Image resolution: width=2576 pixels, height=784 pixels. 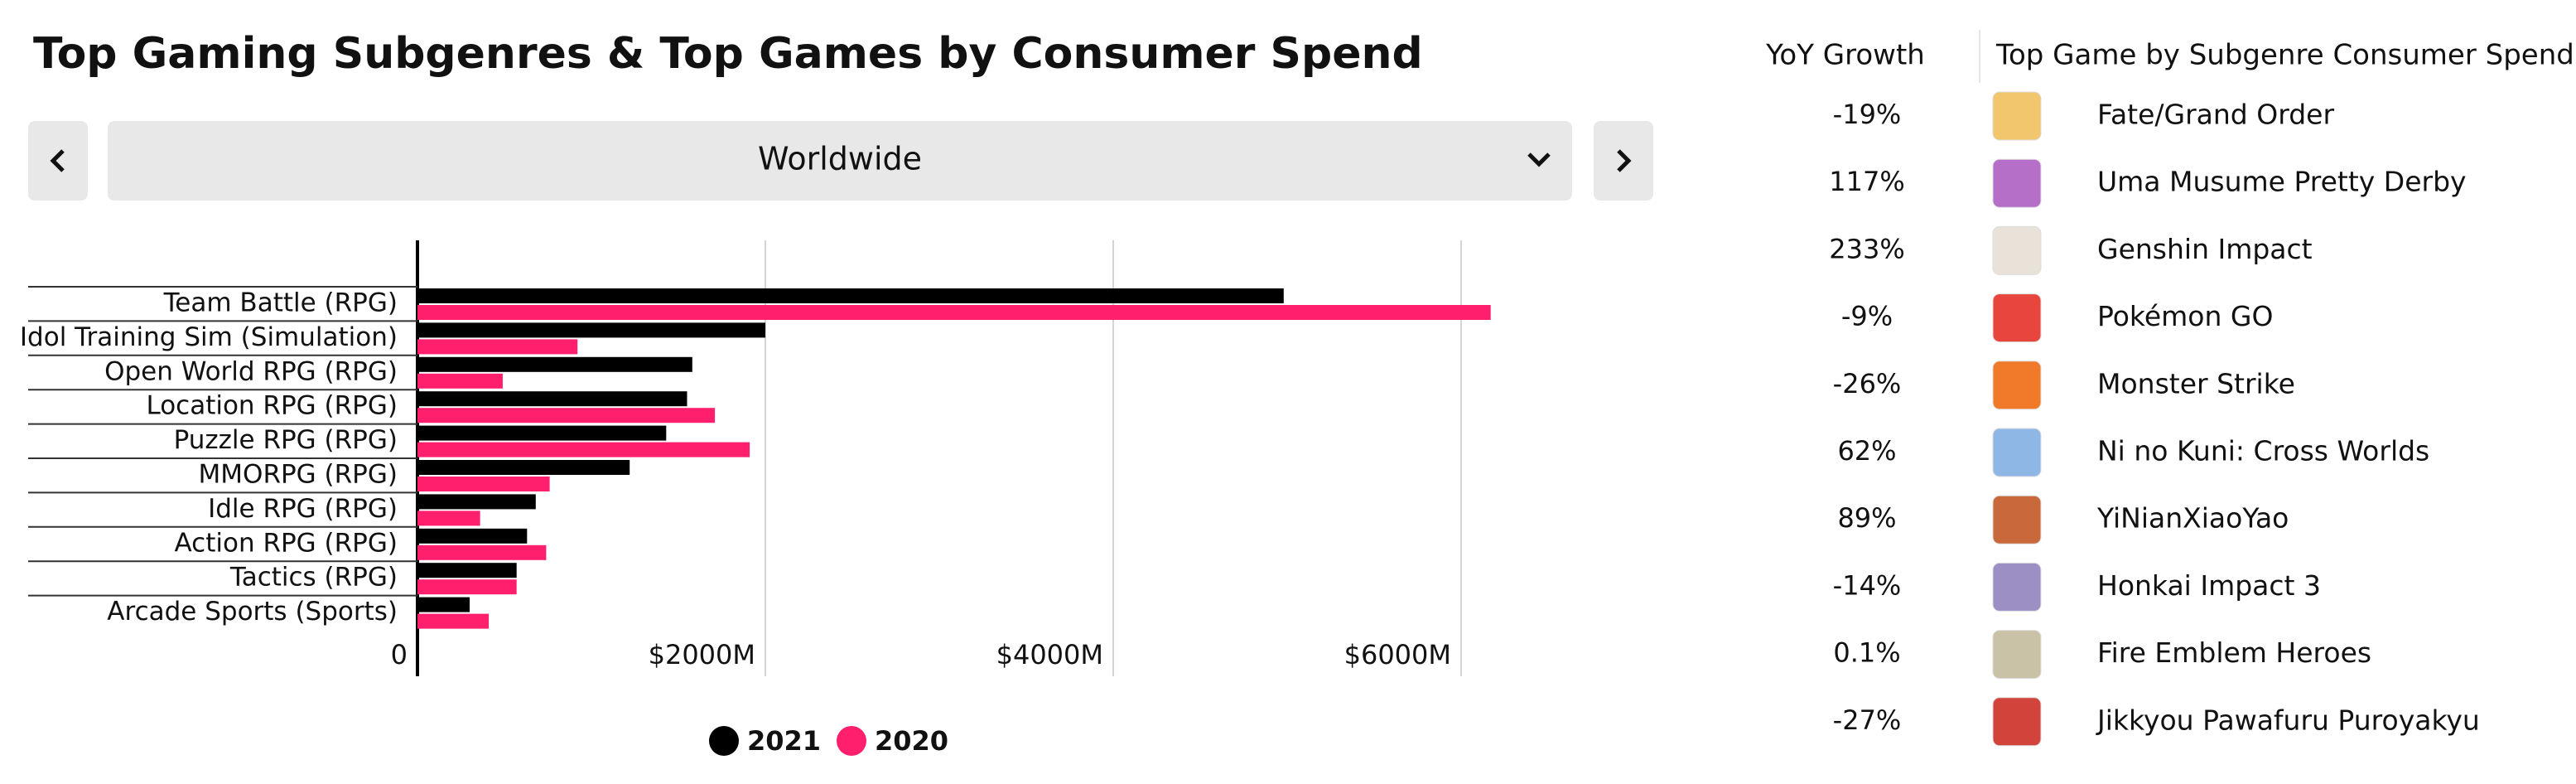 I want to click on region-dropdown, so click(x=840, y=161).